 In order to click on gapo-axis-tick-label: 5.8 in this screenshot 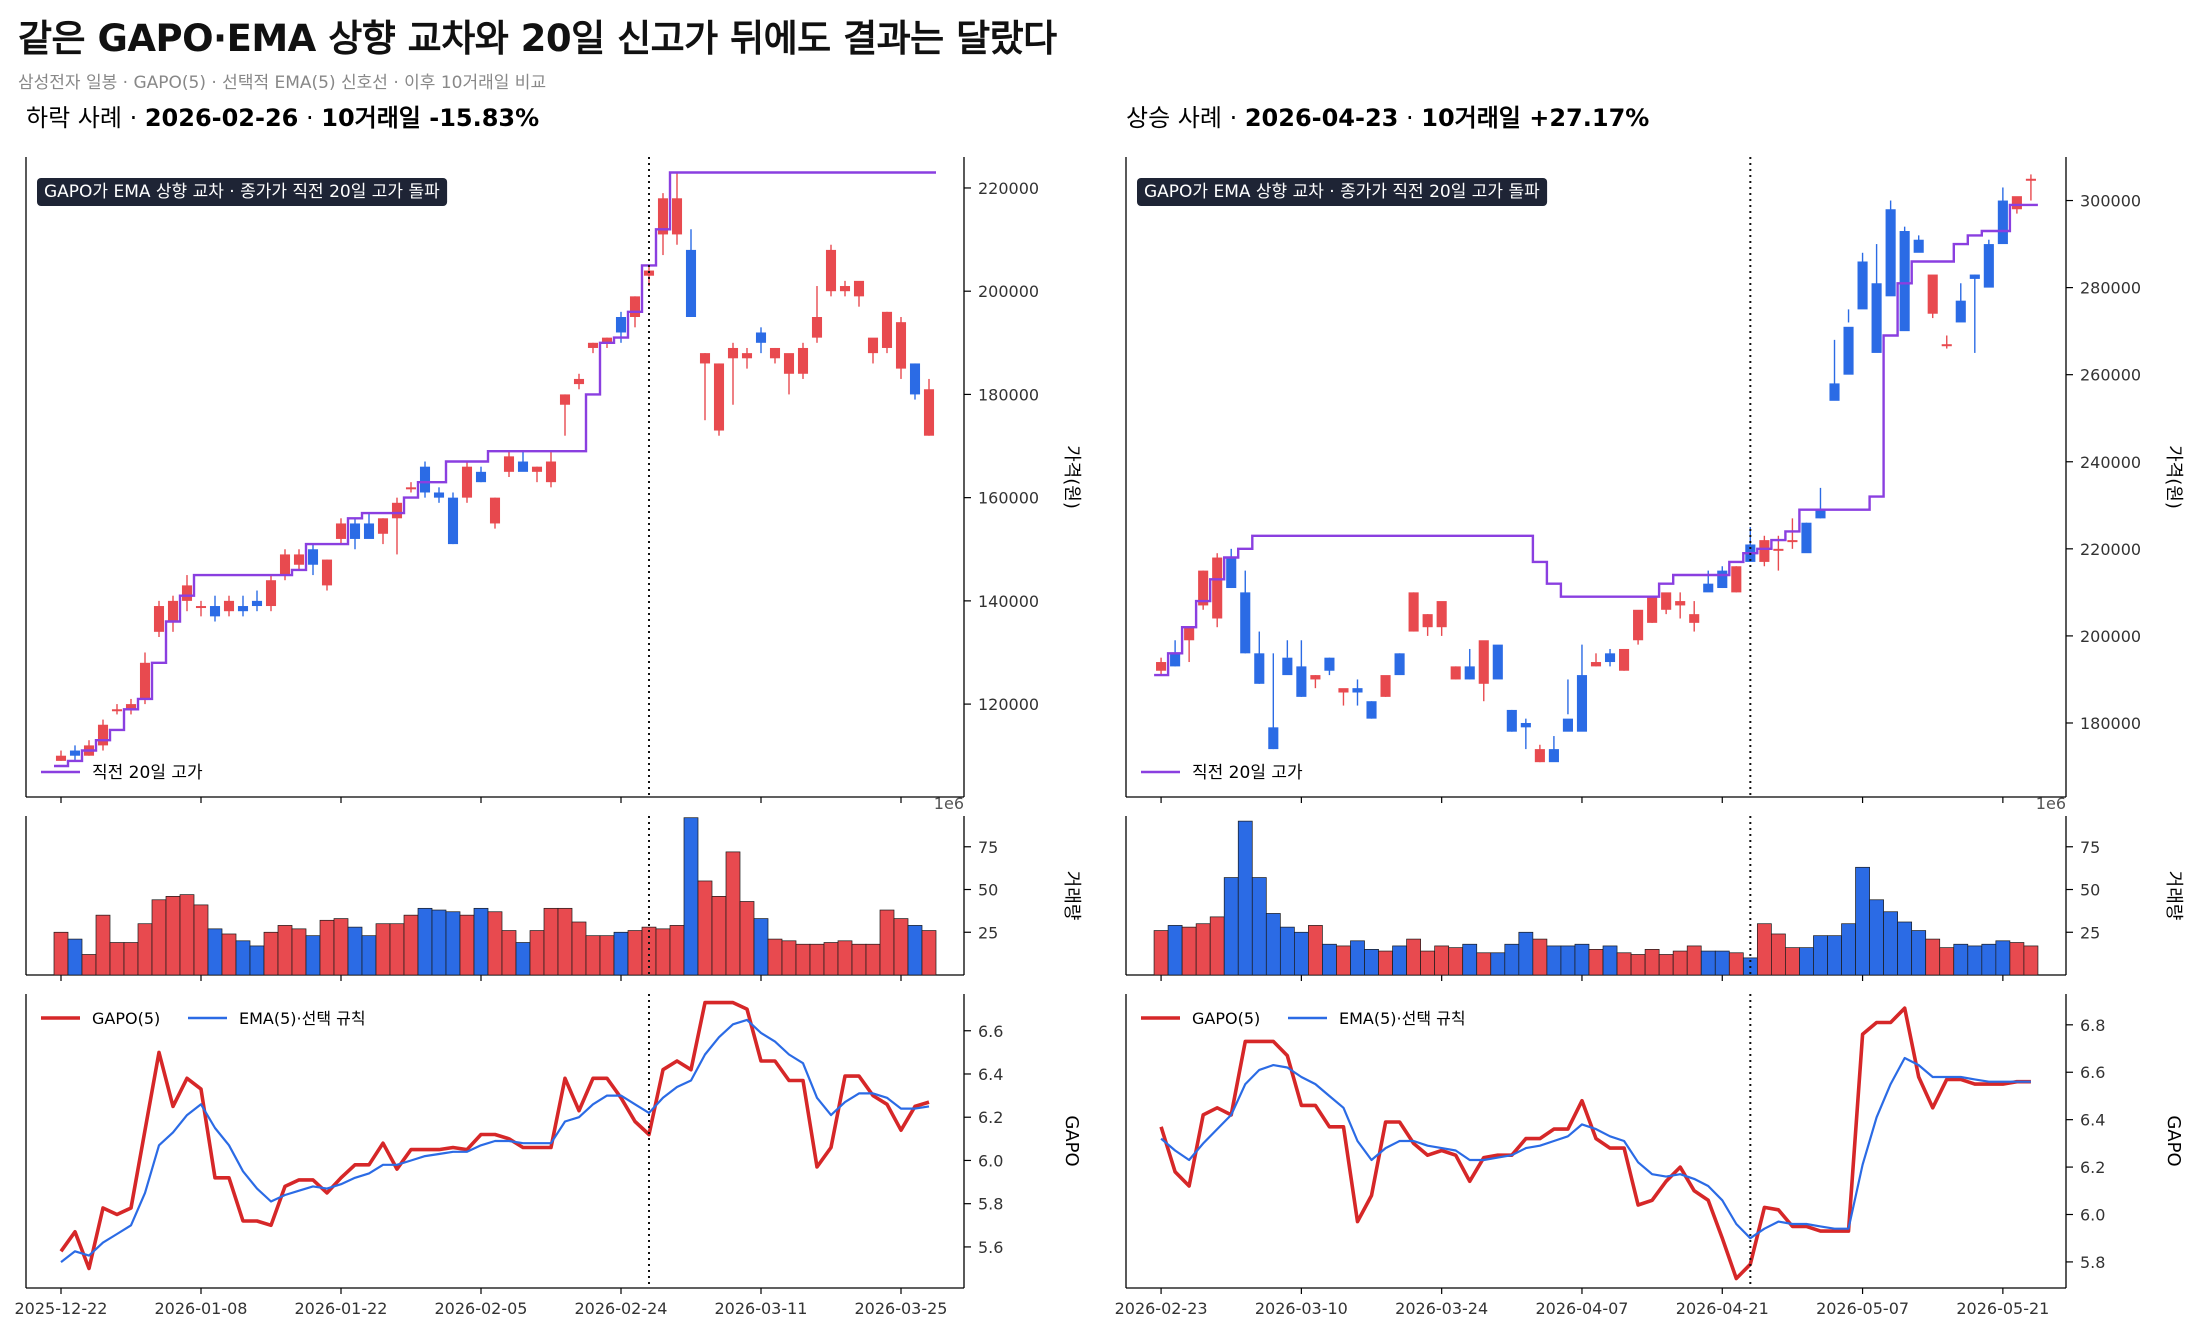, I will do `click(990, 1204)`.